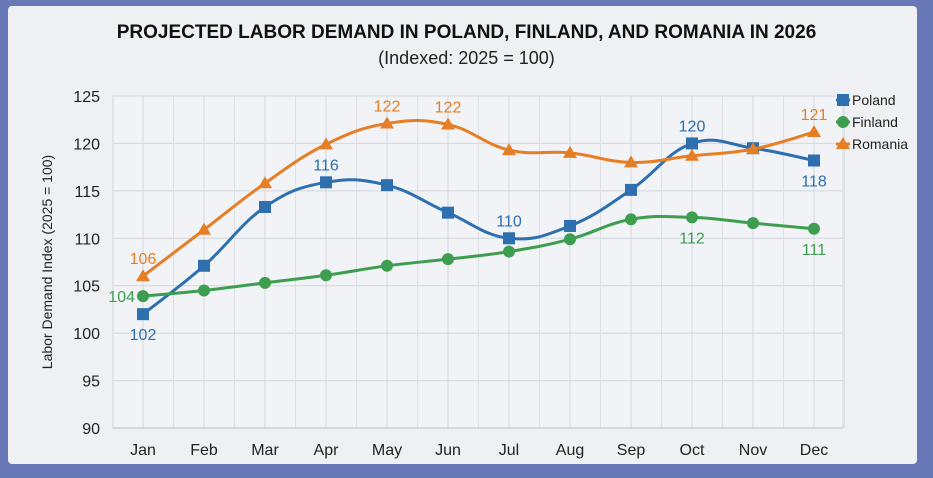 This screenshot has height=478, width=933. Describe the element at coordinates (87, 192) in the screenshot. I see `y-tick-label: 115` at that location.